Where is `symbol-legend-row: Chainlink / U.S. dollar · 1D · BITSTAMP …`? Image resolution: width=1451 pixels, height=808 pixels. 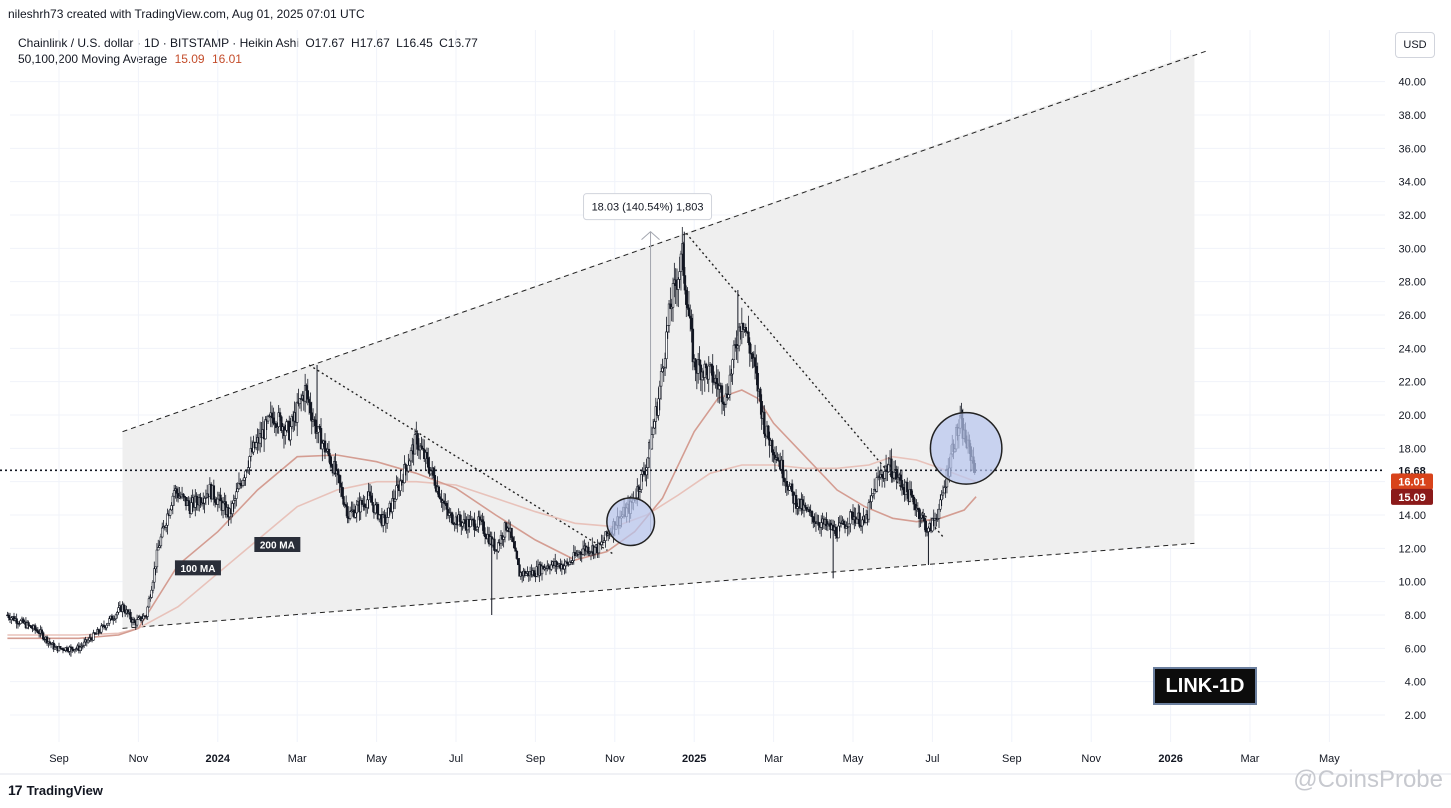
symbol-legend-row: Chainlink / U.S. dollar · 1D · BITSTAMP … is located at coordinates (248, 43).